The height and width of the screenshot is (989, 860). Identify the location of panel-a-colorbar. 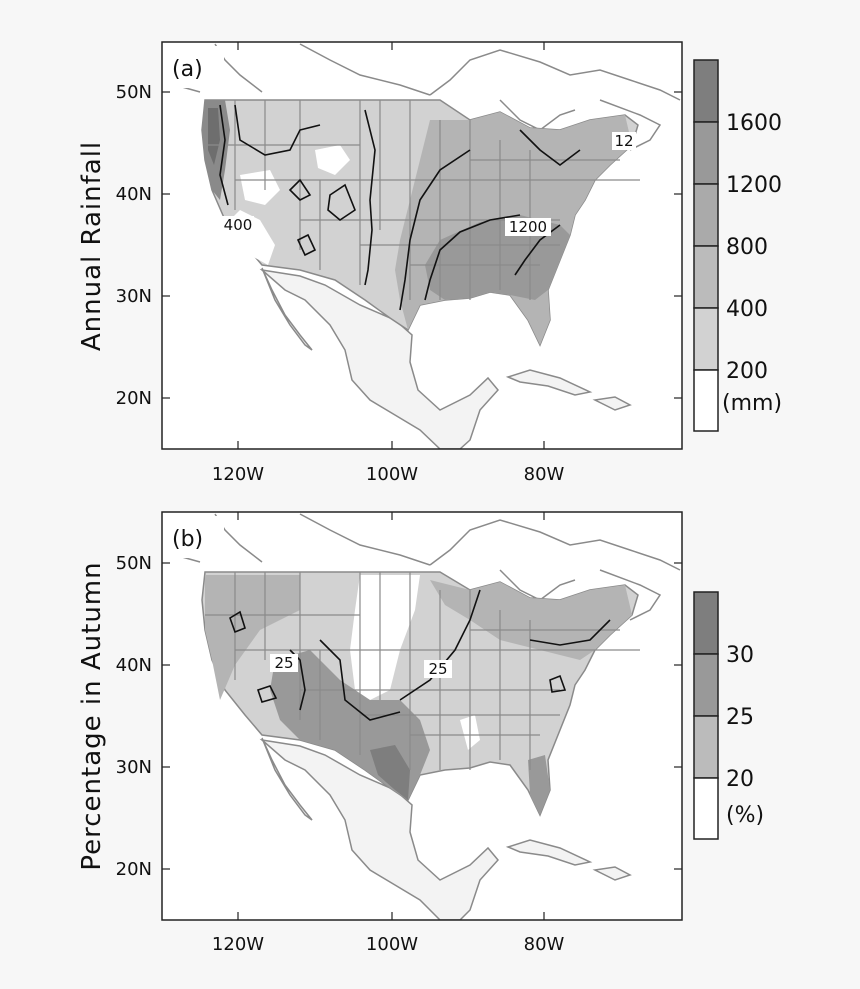
(706, 245).